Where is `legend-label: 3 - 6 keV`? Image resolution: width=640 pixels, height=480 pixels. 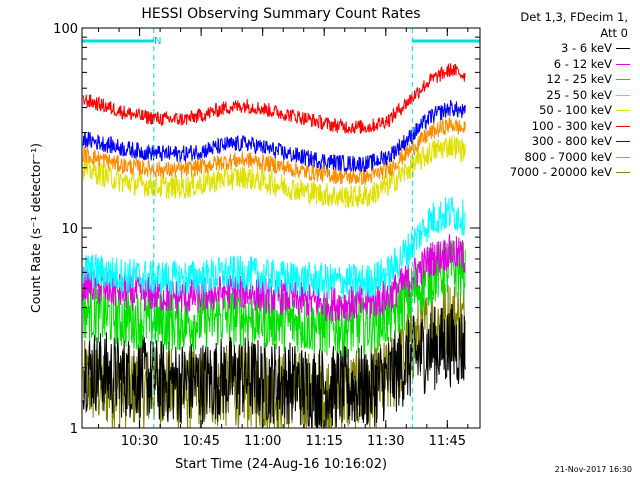
legend-label: 3 - 6 keV is located at coordinates (586, 48).